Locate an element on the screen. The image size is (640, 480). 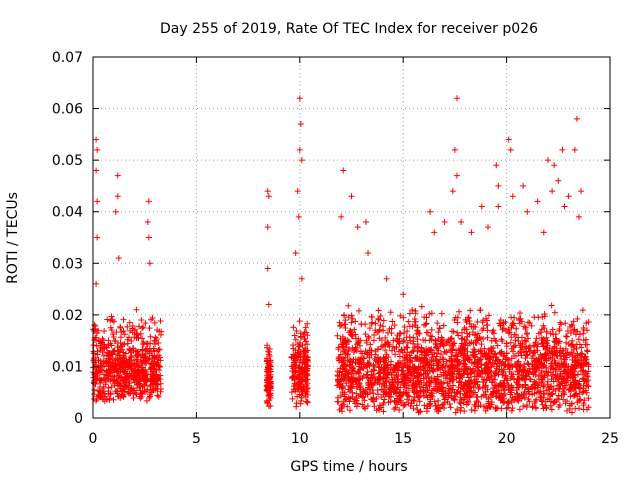
y-tick-label: 0.03 is located at coordinates (67, 264).